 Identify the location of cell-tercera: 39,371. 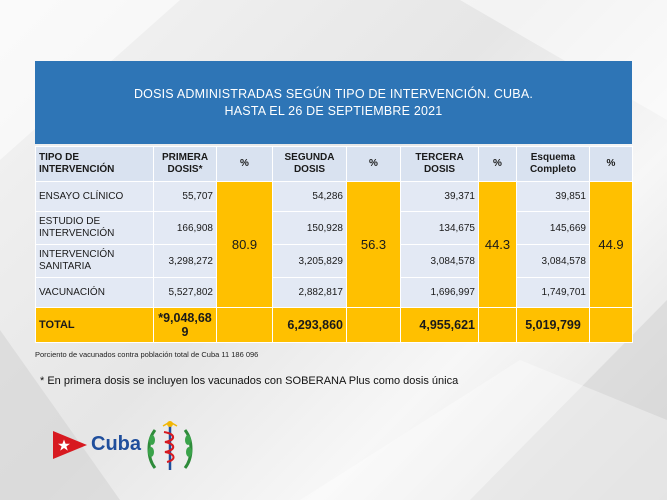
(439, 196).